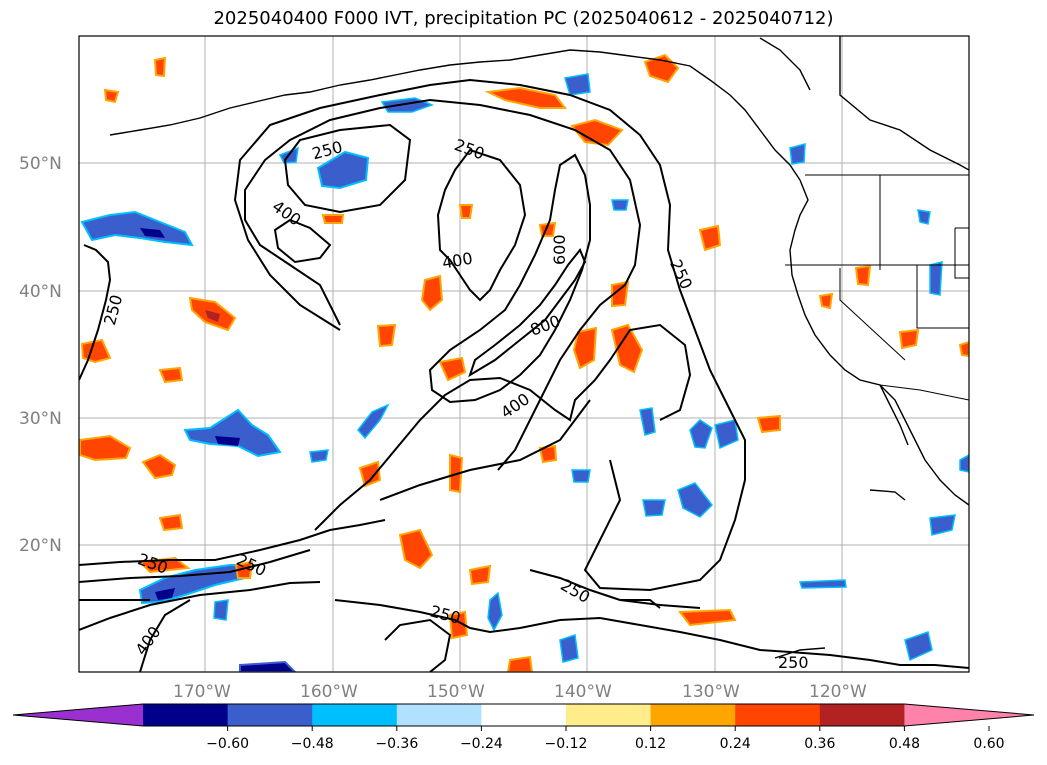  What do you see at coordinates (40, 292) in the screenshot?
I see `lat-label-40n: 40°N` at bounding box center [40, 292].